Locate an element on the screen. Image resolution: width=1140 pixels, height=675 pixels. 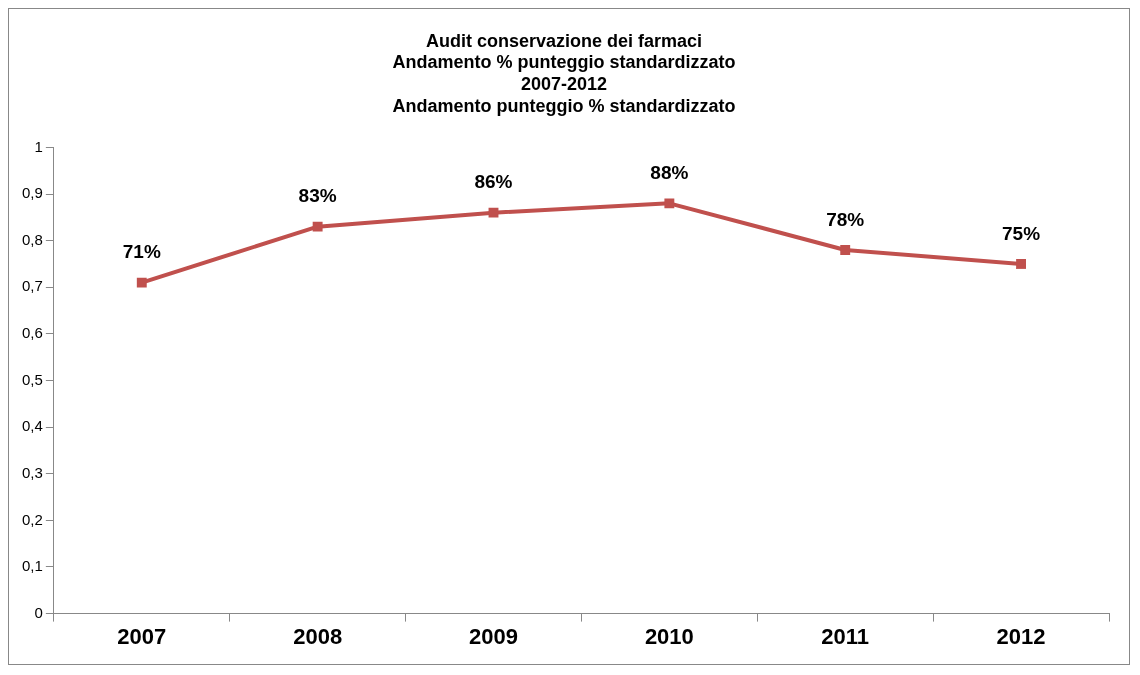
y-tick-label: 0 is located at coordinates (38, 612).